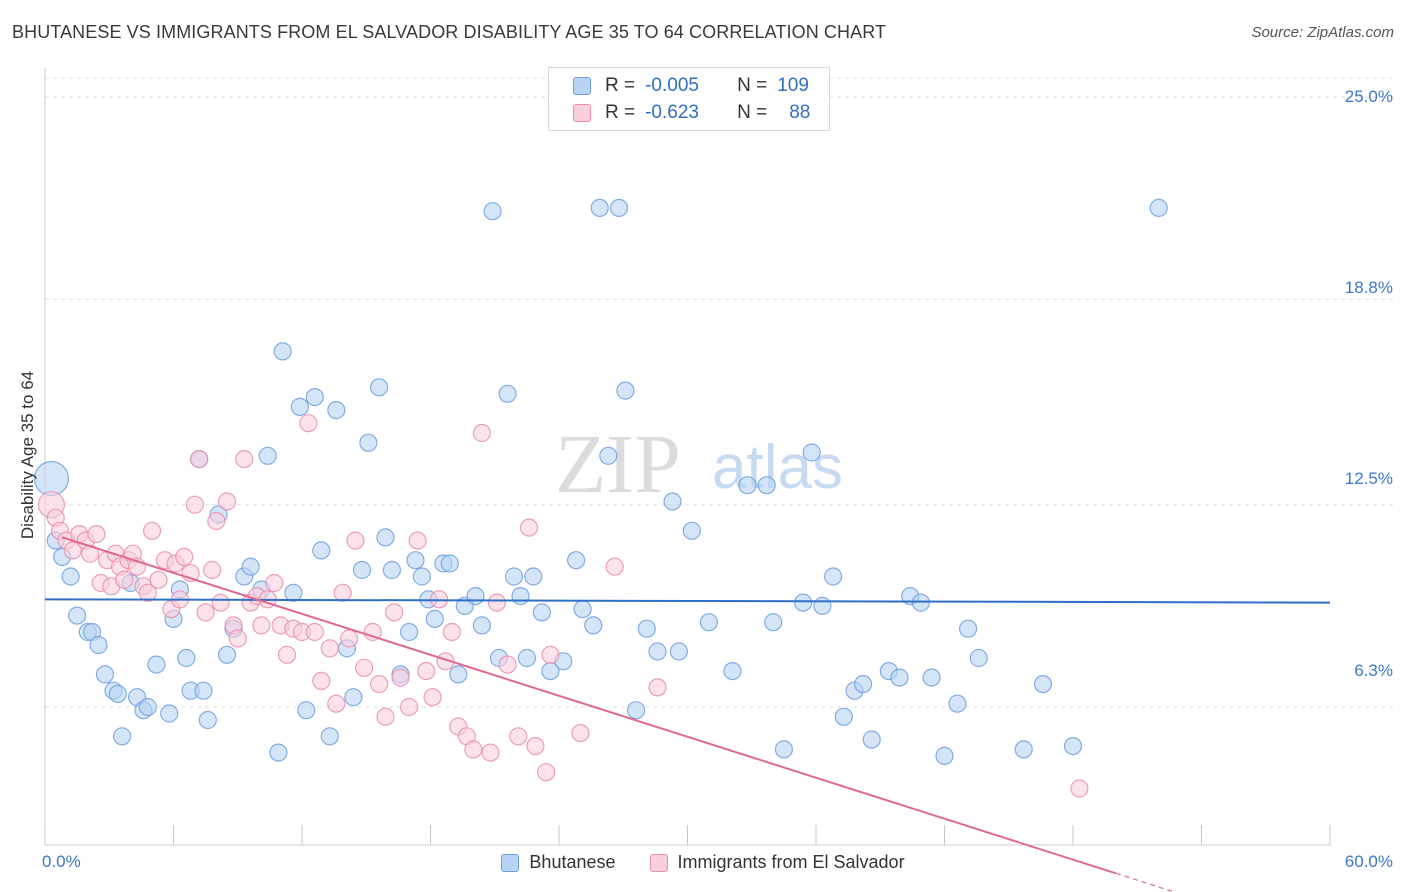 The width and height of the screenshot is (1406, 892). I want to click on bhutanese-trend-line, so click(687, 601).